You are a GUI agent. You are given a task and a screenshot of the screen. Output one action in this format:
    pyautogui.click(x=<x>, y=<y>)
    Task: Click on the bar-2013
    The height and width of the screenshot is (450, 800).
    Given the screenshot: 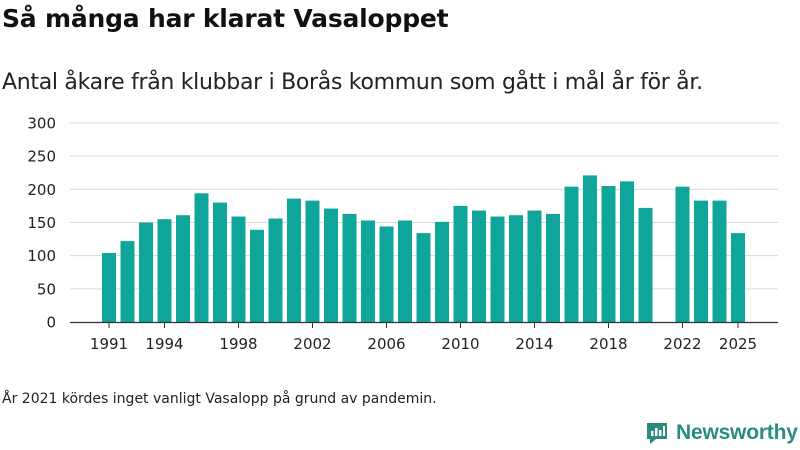 What is the action you would take?
    pyautogui.click(x=516, y=268)
    